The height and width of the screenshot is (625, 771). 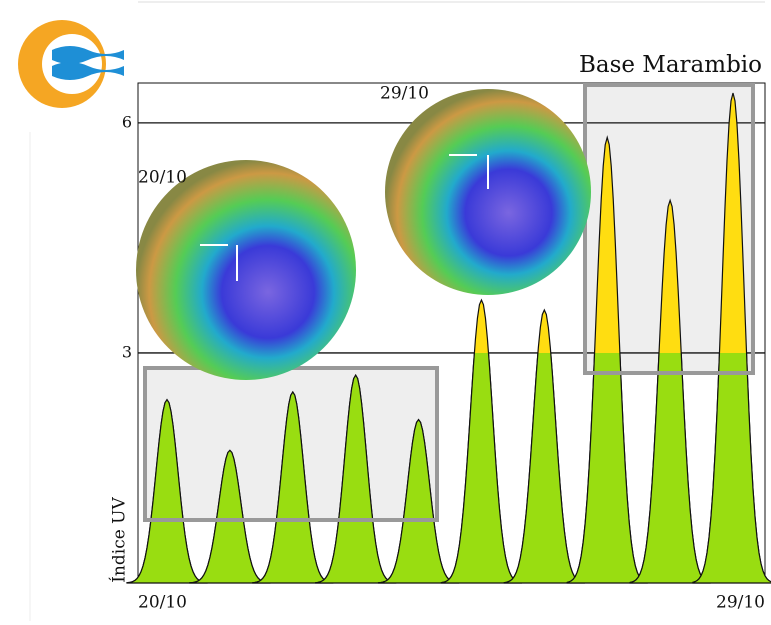 What do you see at coordinates (740, 603) in the screenshot?
I see `x-tick-label: 29/10` at bounding box center [740, 603].